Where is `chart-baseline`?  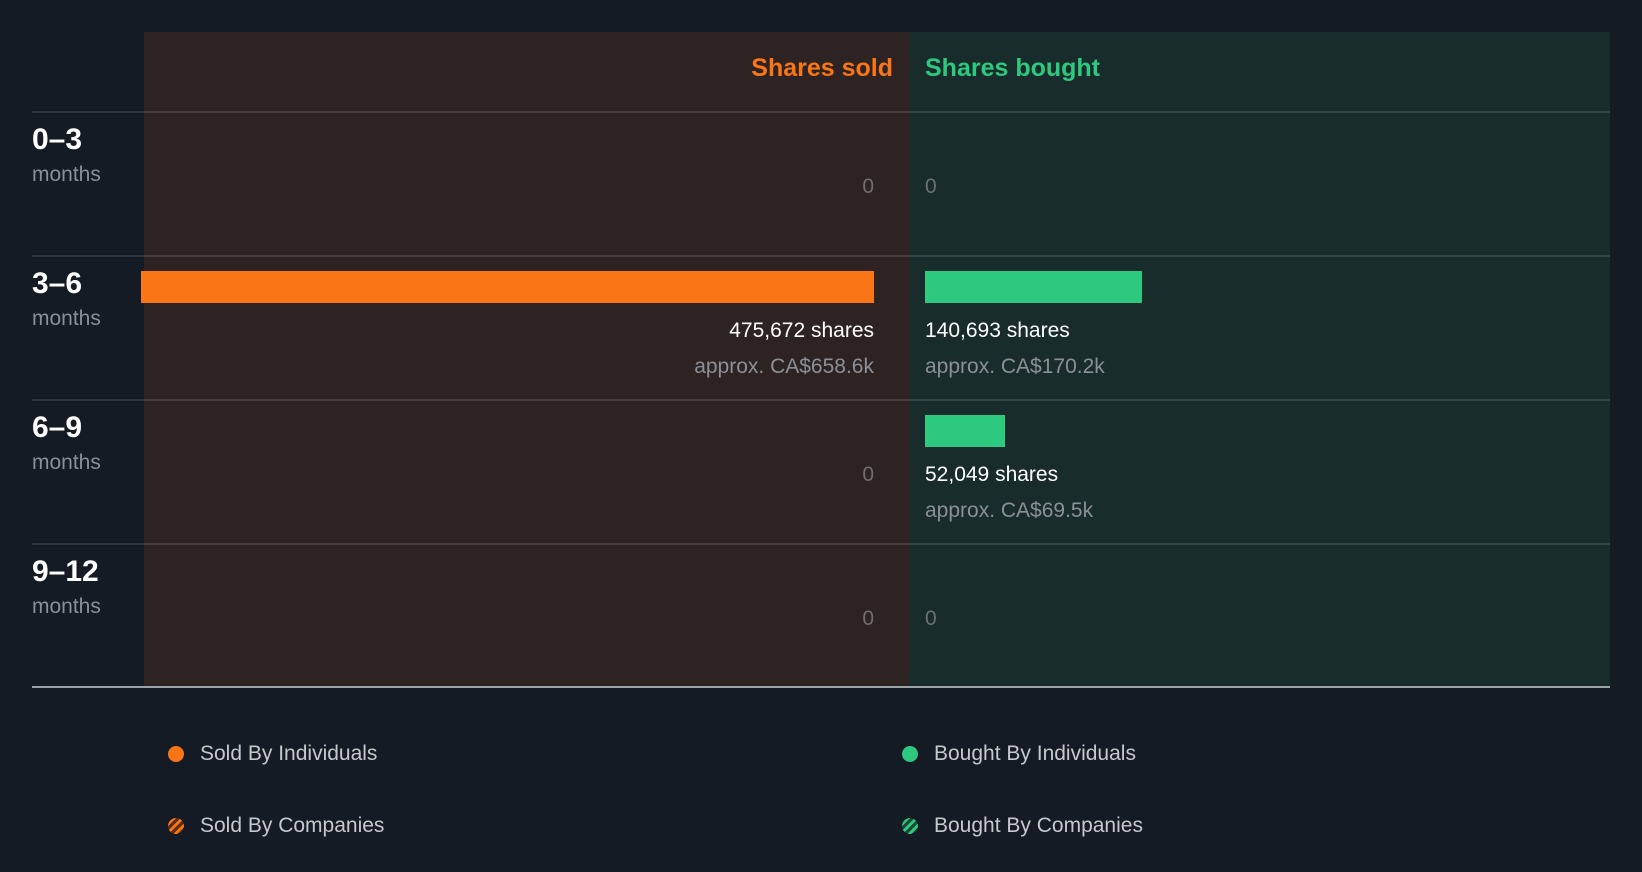 chart-baseline is located at coordinates (821, 687).